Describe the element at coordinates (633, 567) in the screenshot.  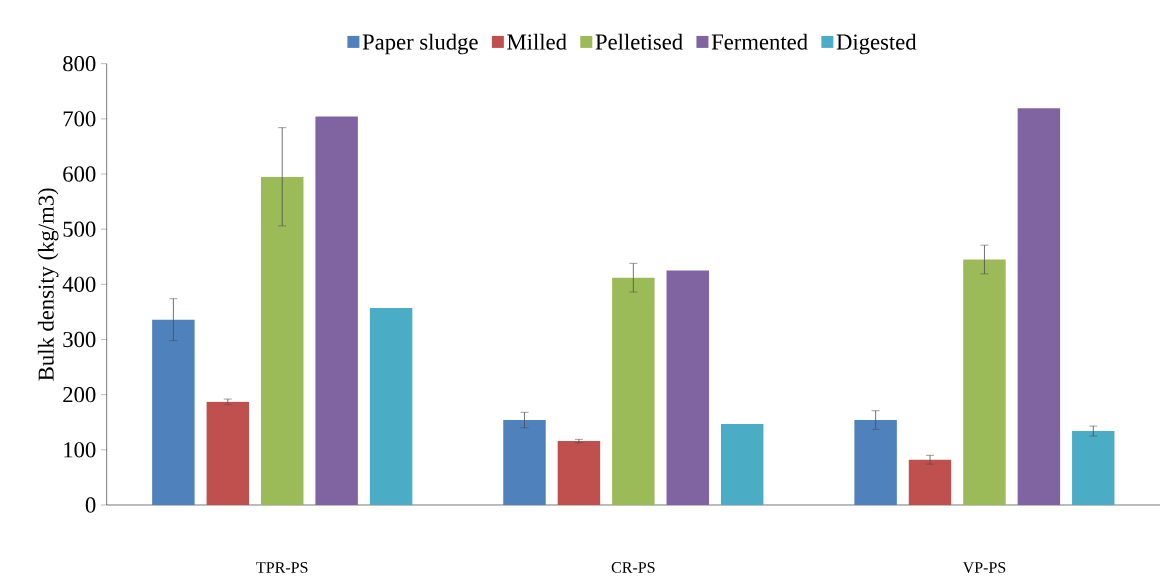
I see `x-tick-label: CR-PS` at that location.